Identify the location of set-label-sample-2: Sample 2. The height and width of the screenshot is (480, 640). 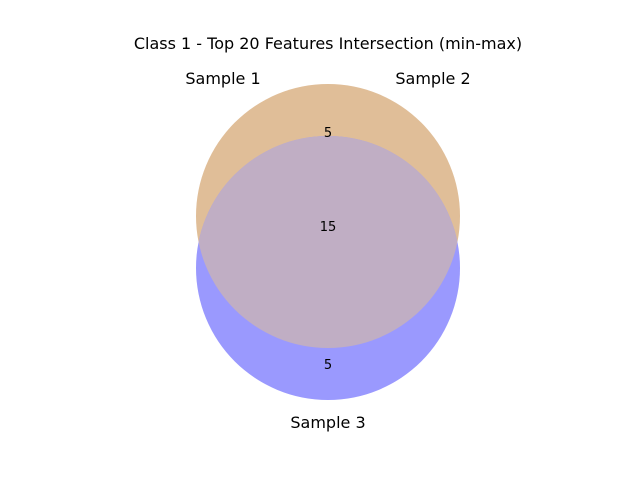
(432, 78).